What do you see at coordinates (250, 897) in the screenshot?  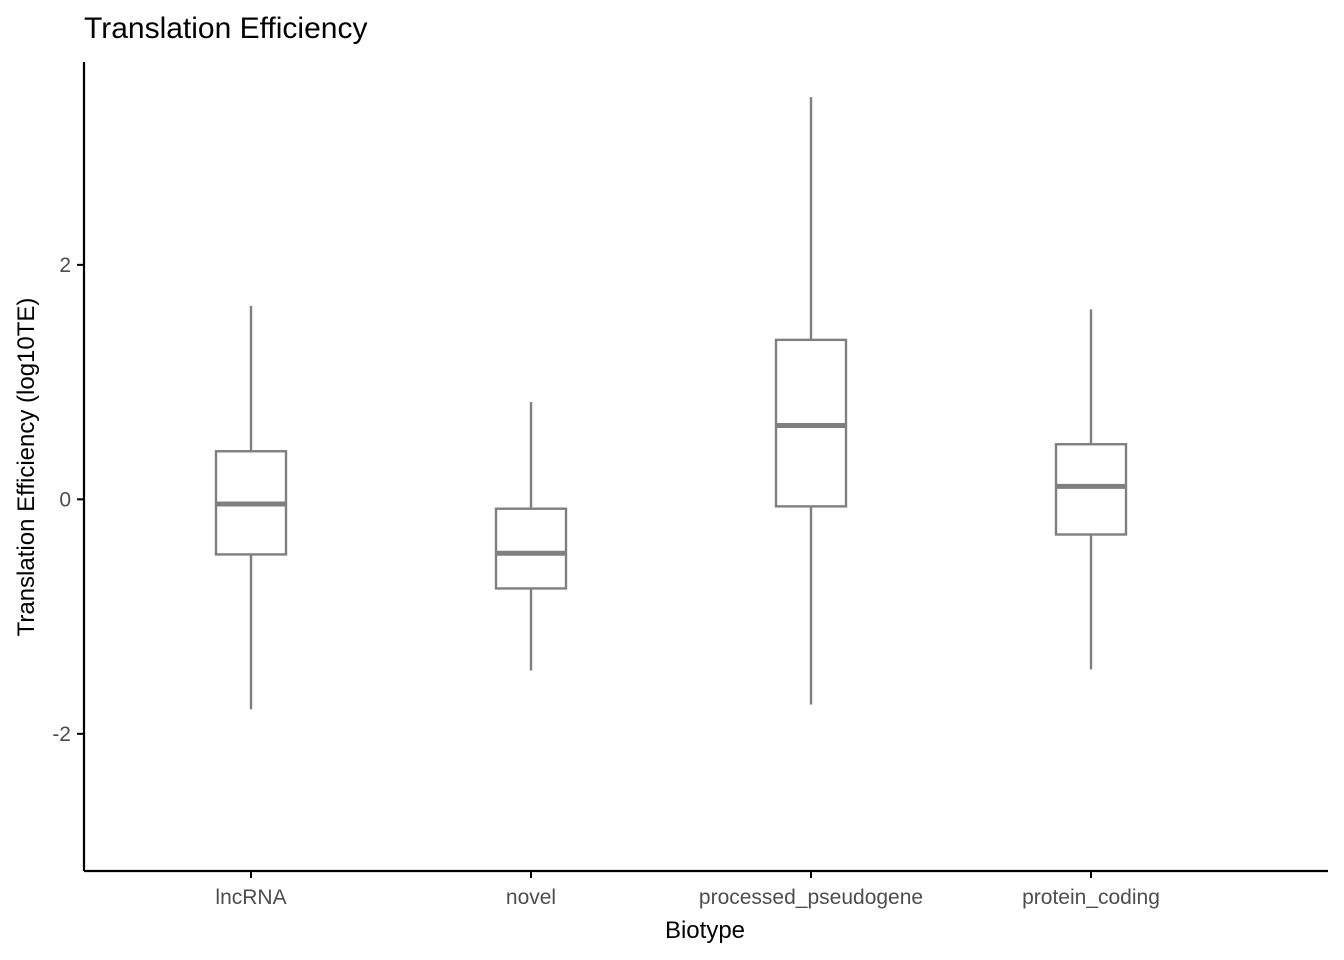 I see `x-tick-label: lncRNA` at bounding box center [250, 897].